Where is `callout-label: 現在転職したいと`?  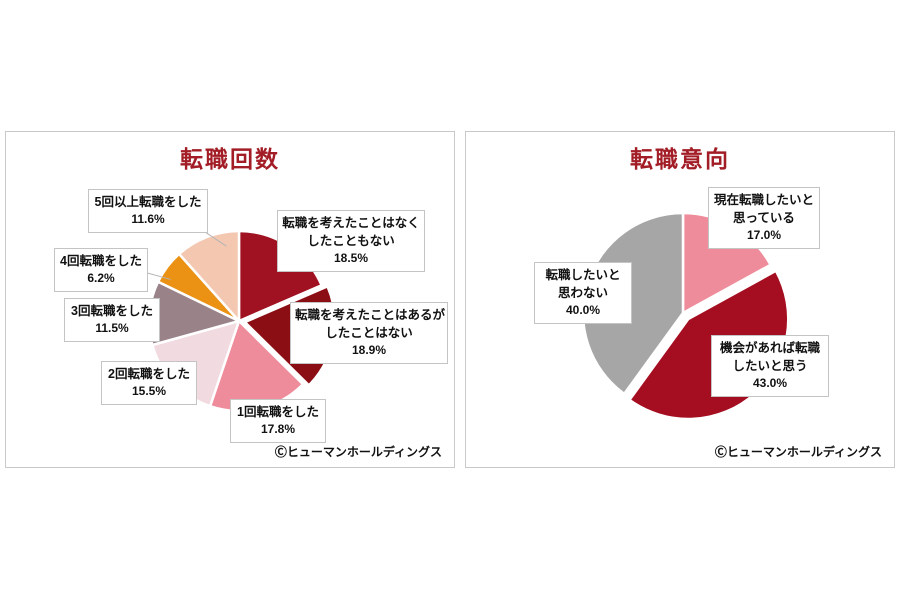 callout-label: 現在転職したいと is located at coordinates (763, 200).